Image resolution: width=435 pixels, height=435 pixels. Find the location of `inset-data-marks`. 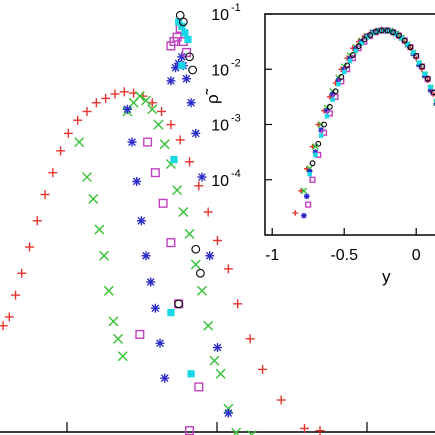

inset-data-marks is located at coordinates (363, 122).